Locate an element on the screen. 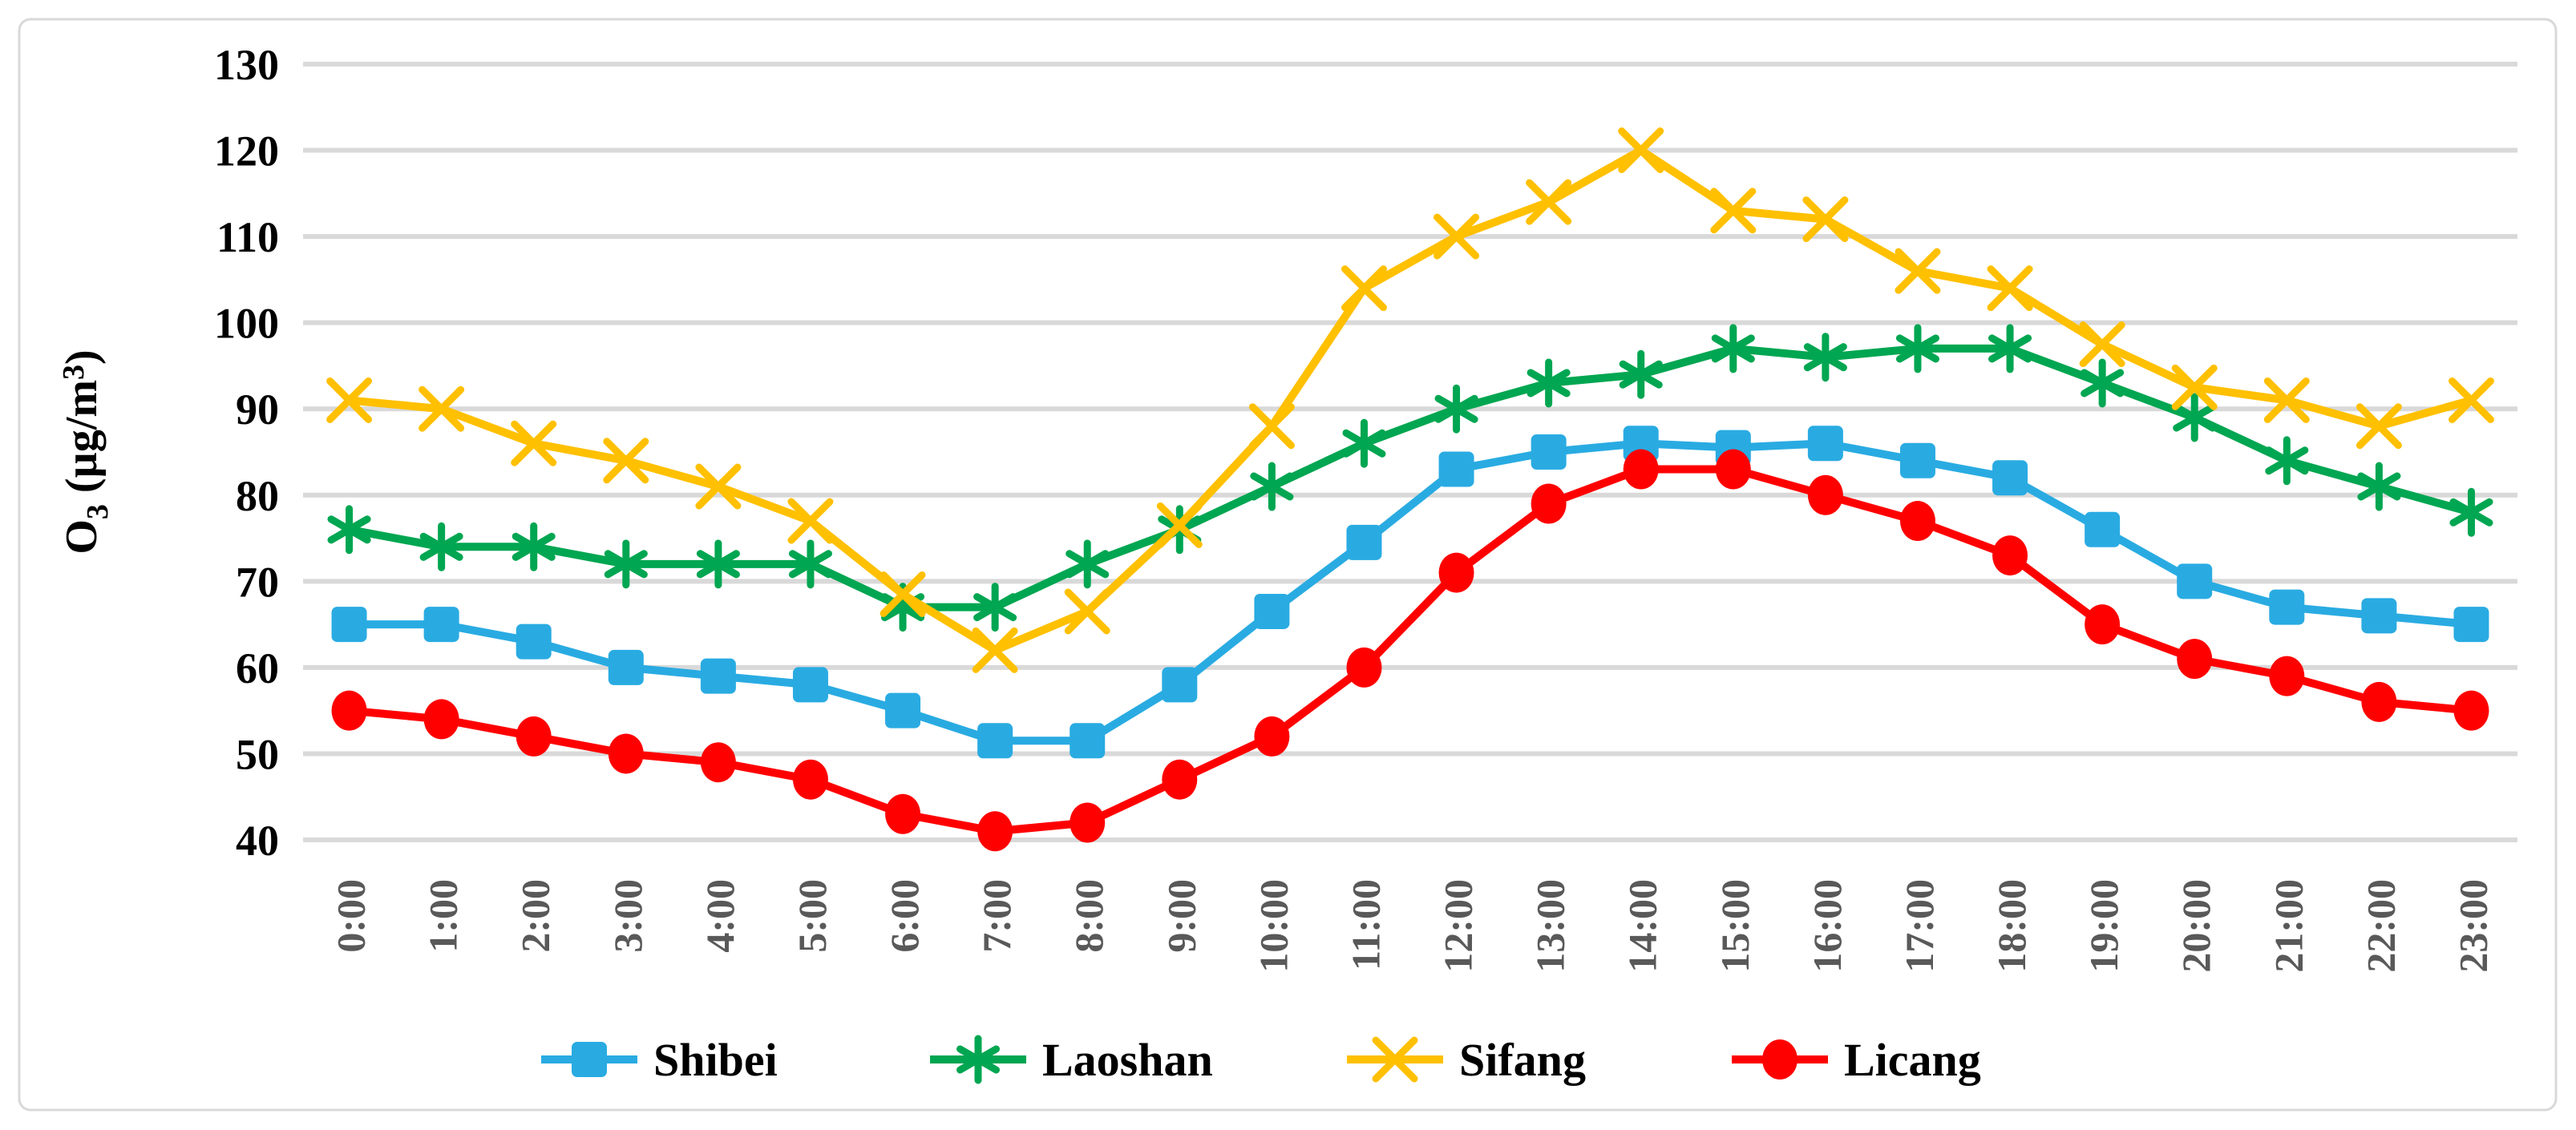 This screenshot has width=2576, height=1130. x-tick-label: 14:00 is located at coordinates (1642, 926).